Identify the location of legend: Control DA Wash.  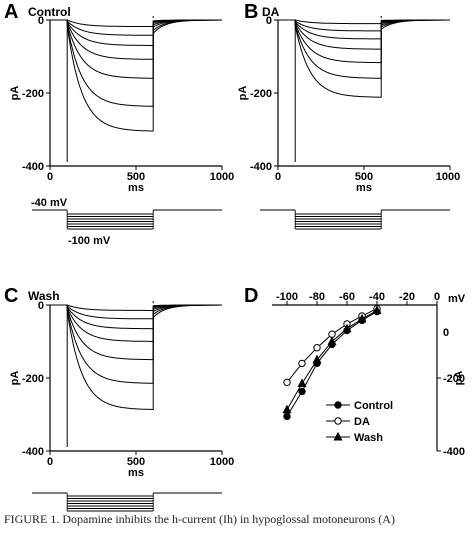
(359, 422).